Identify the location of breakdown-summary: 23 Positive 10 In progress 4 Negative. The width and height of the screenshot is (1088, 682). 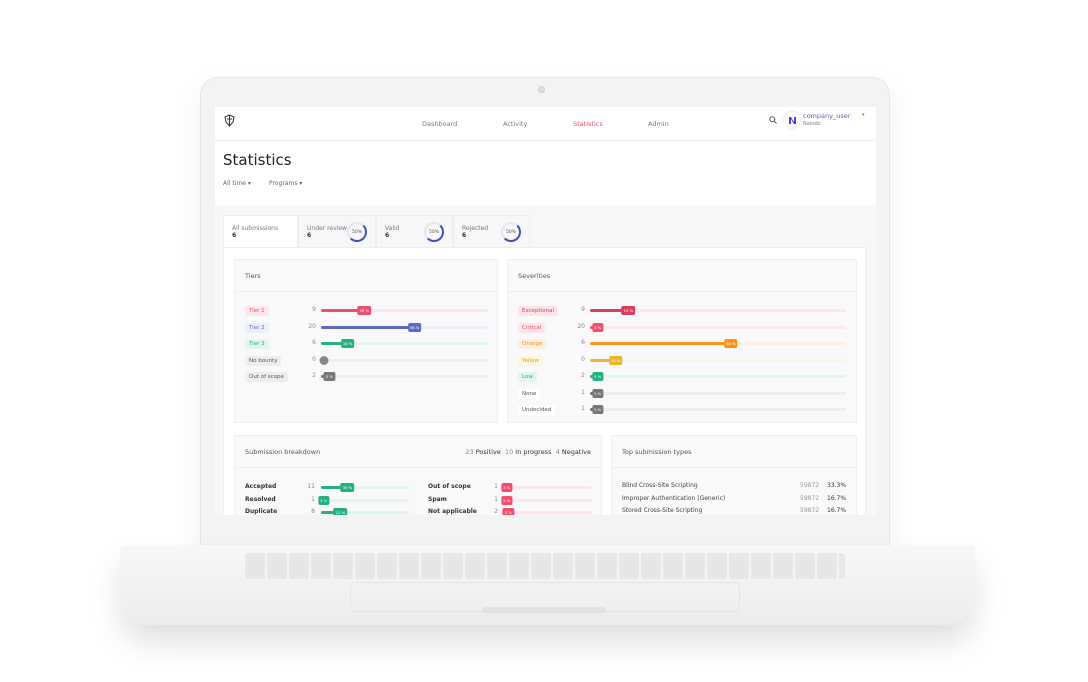
(528, 452).